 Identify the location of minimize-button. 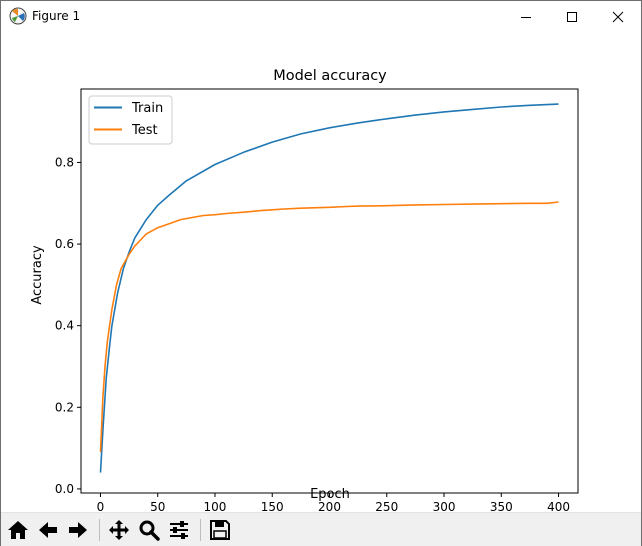
(526, 16).